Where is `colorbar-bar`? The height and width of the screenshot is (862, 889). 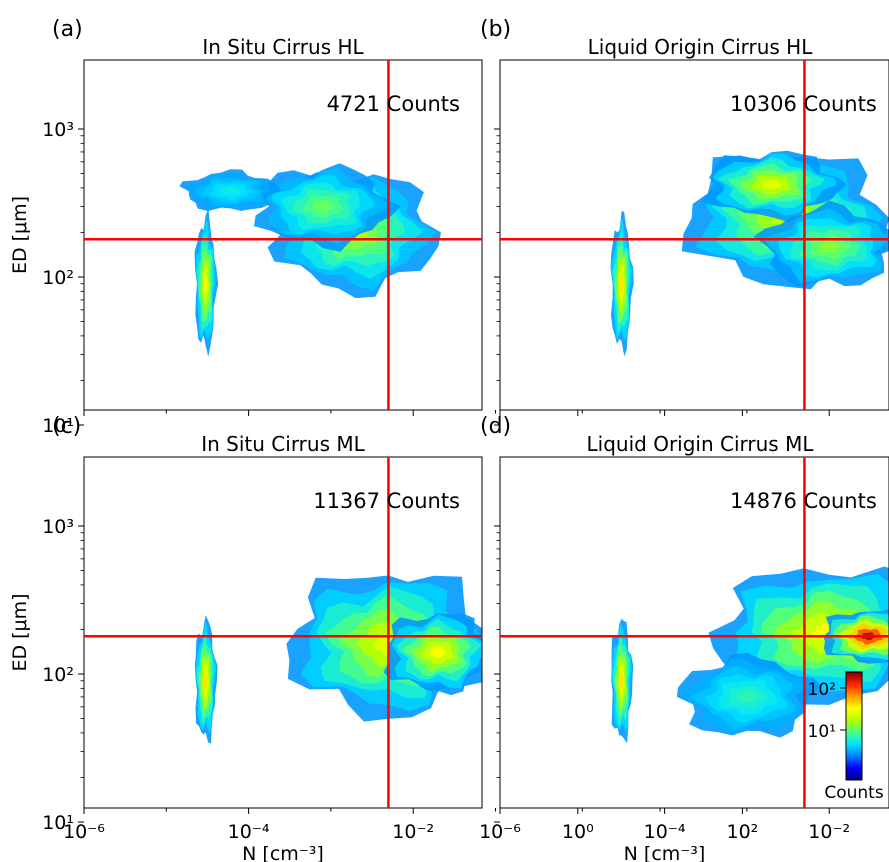
colorbar-bar is located at coordinates (854, 726).